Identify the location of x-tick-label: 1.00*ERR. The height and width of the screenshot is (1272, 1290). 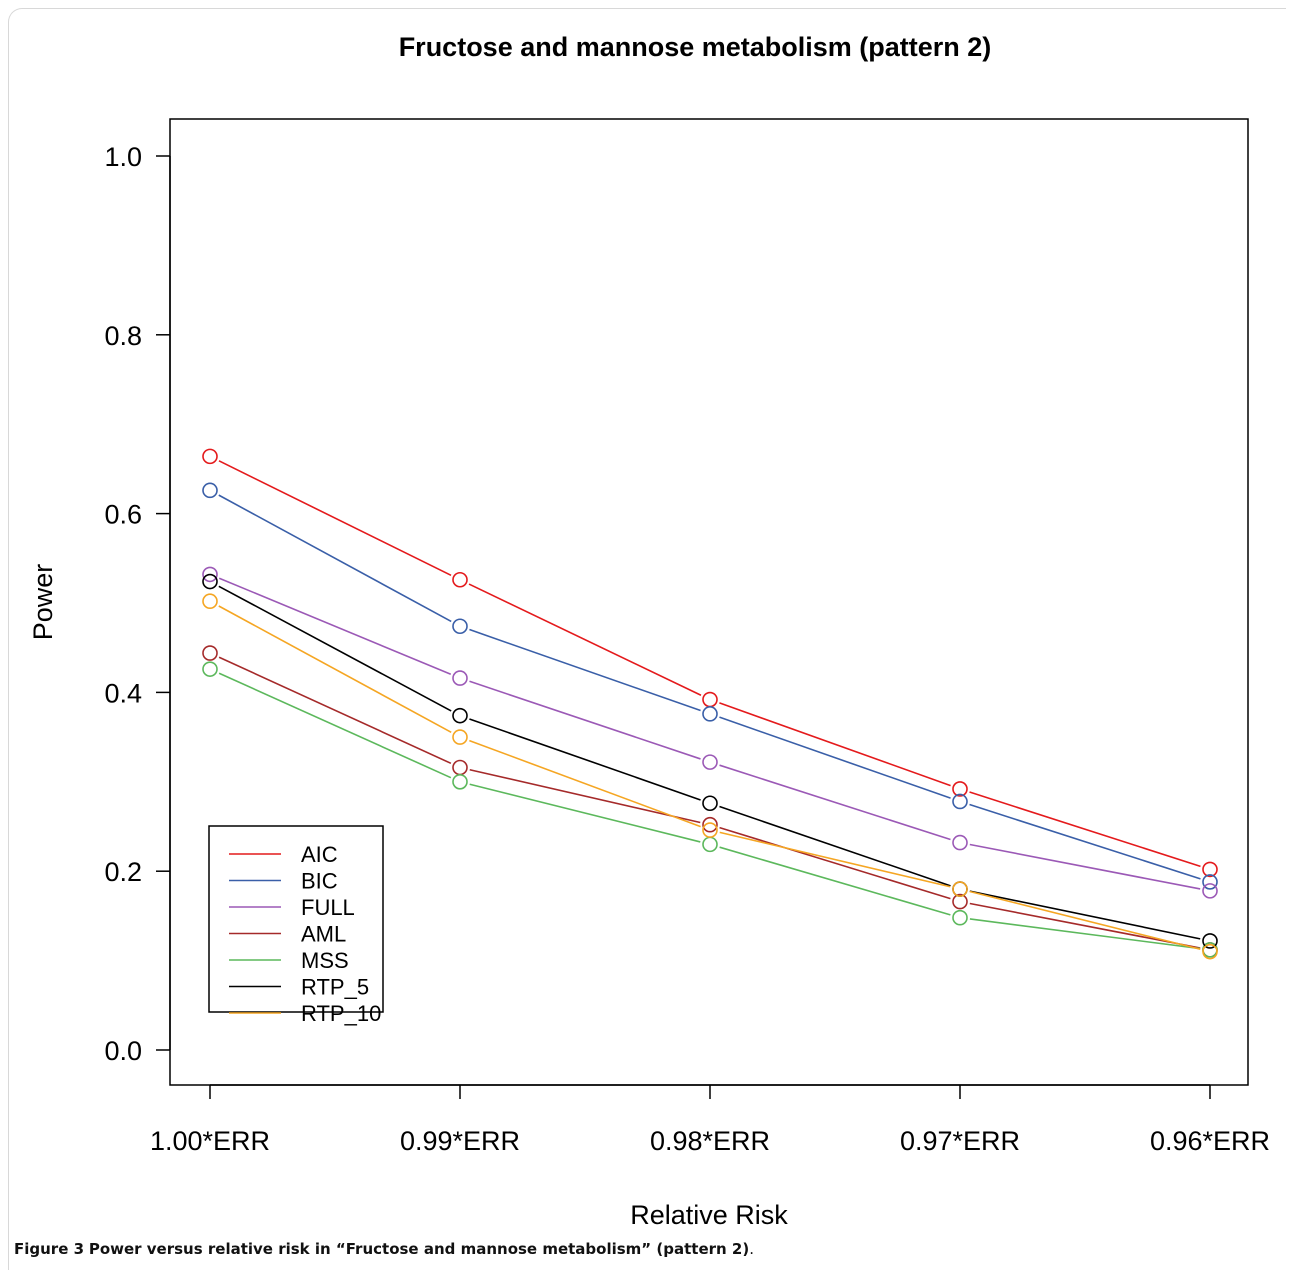
(210, 1141).